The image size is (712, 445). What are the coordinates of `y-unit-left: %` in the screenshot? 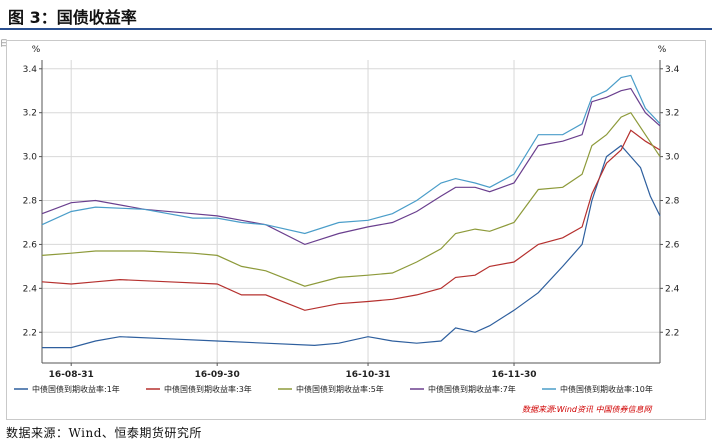 It's located at (36, 50).